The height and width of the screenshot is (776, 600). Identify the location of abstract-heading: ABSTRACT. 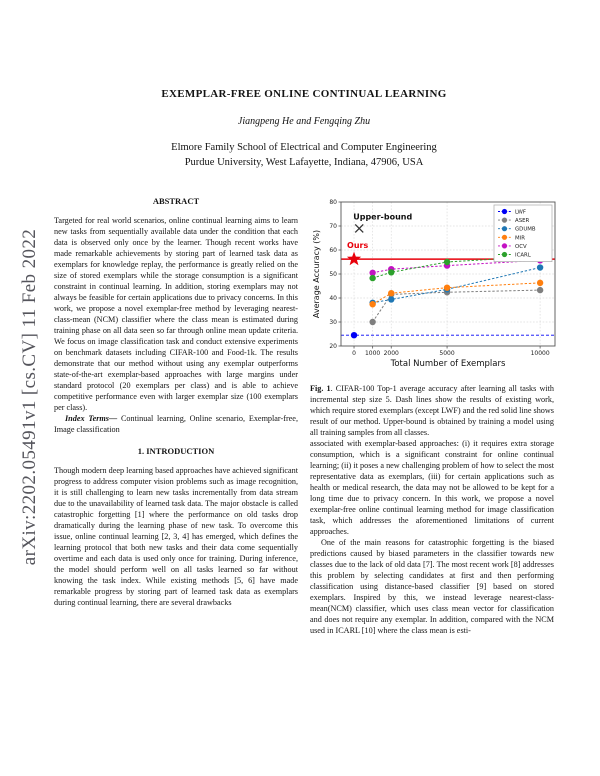
(176, 201).